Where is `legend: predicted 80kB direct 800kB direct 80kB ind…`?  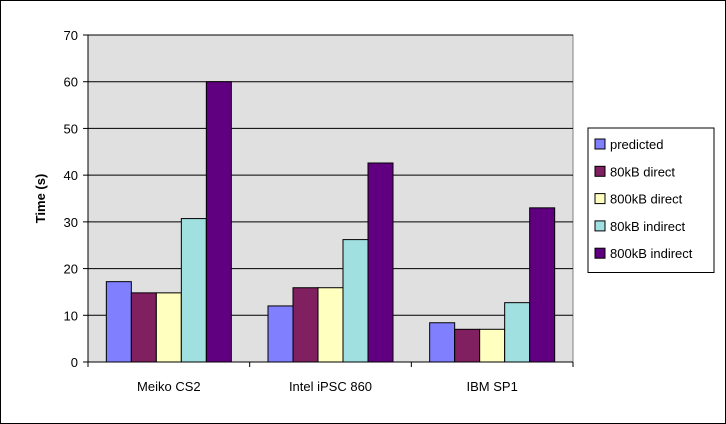
legend: predicted 80kB direct 800kB direct 80kB ind… is located at coordinates (651, 200).